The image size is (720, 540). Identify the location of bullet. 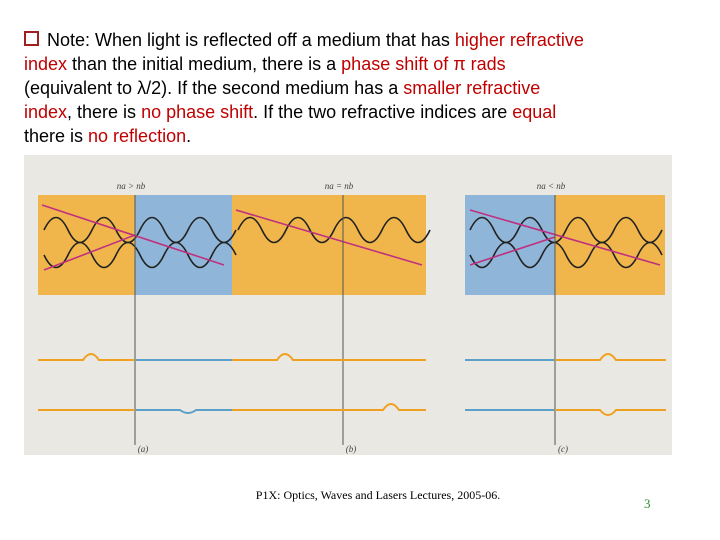
(31, 38).